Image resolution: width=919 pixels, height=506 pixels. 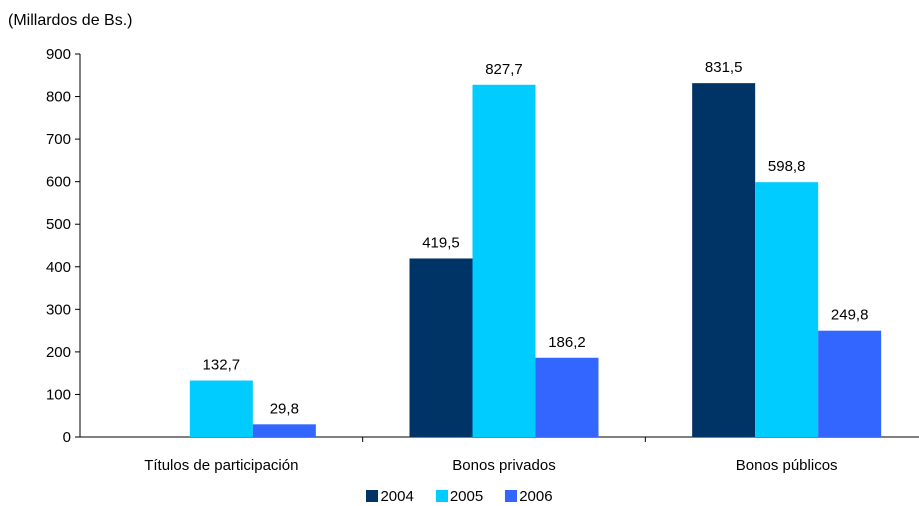 I want to click on data-label-2005-2: 598,8, so click(x=787, y=166).